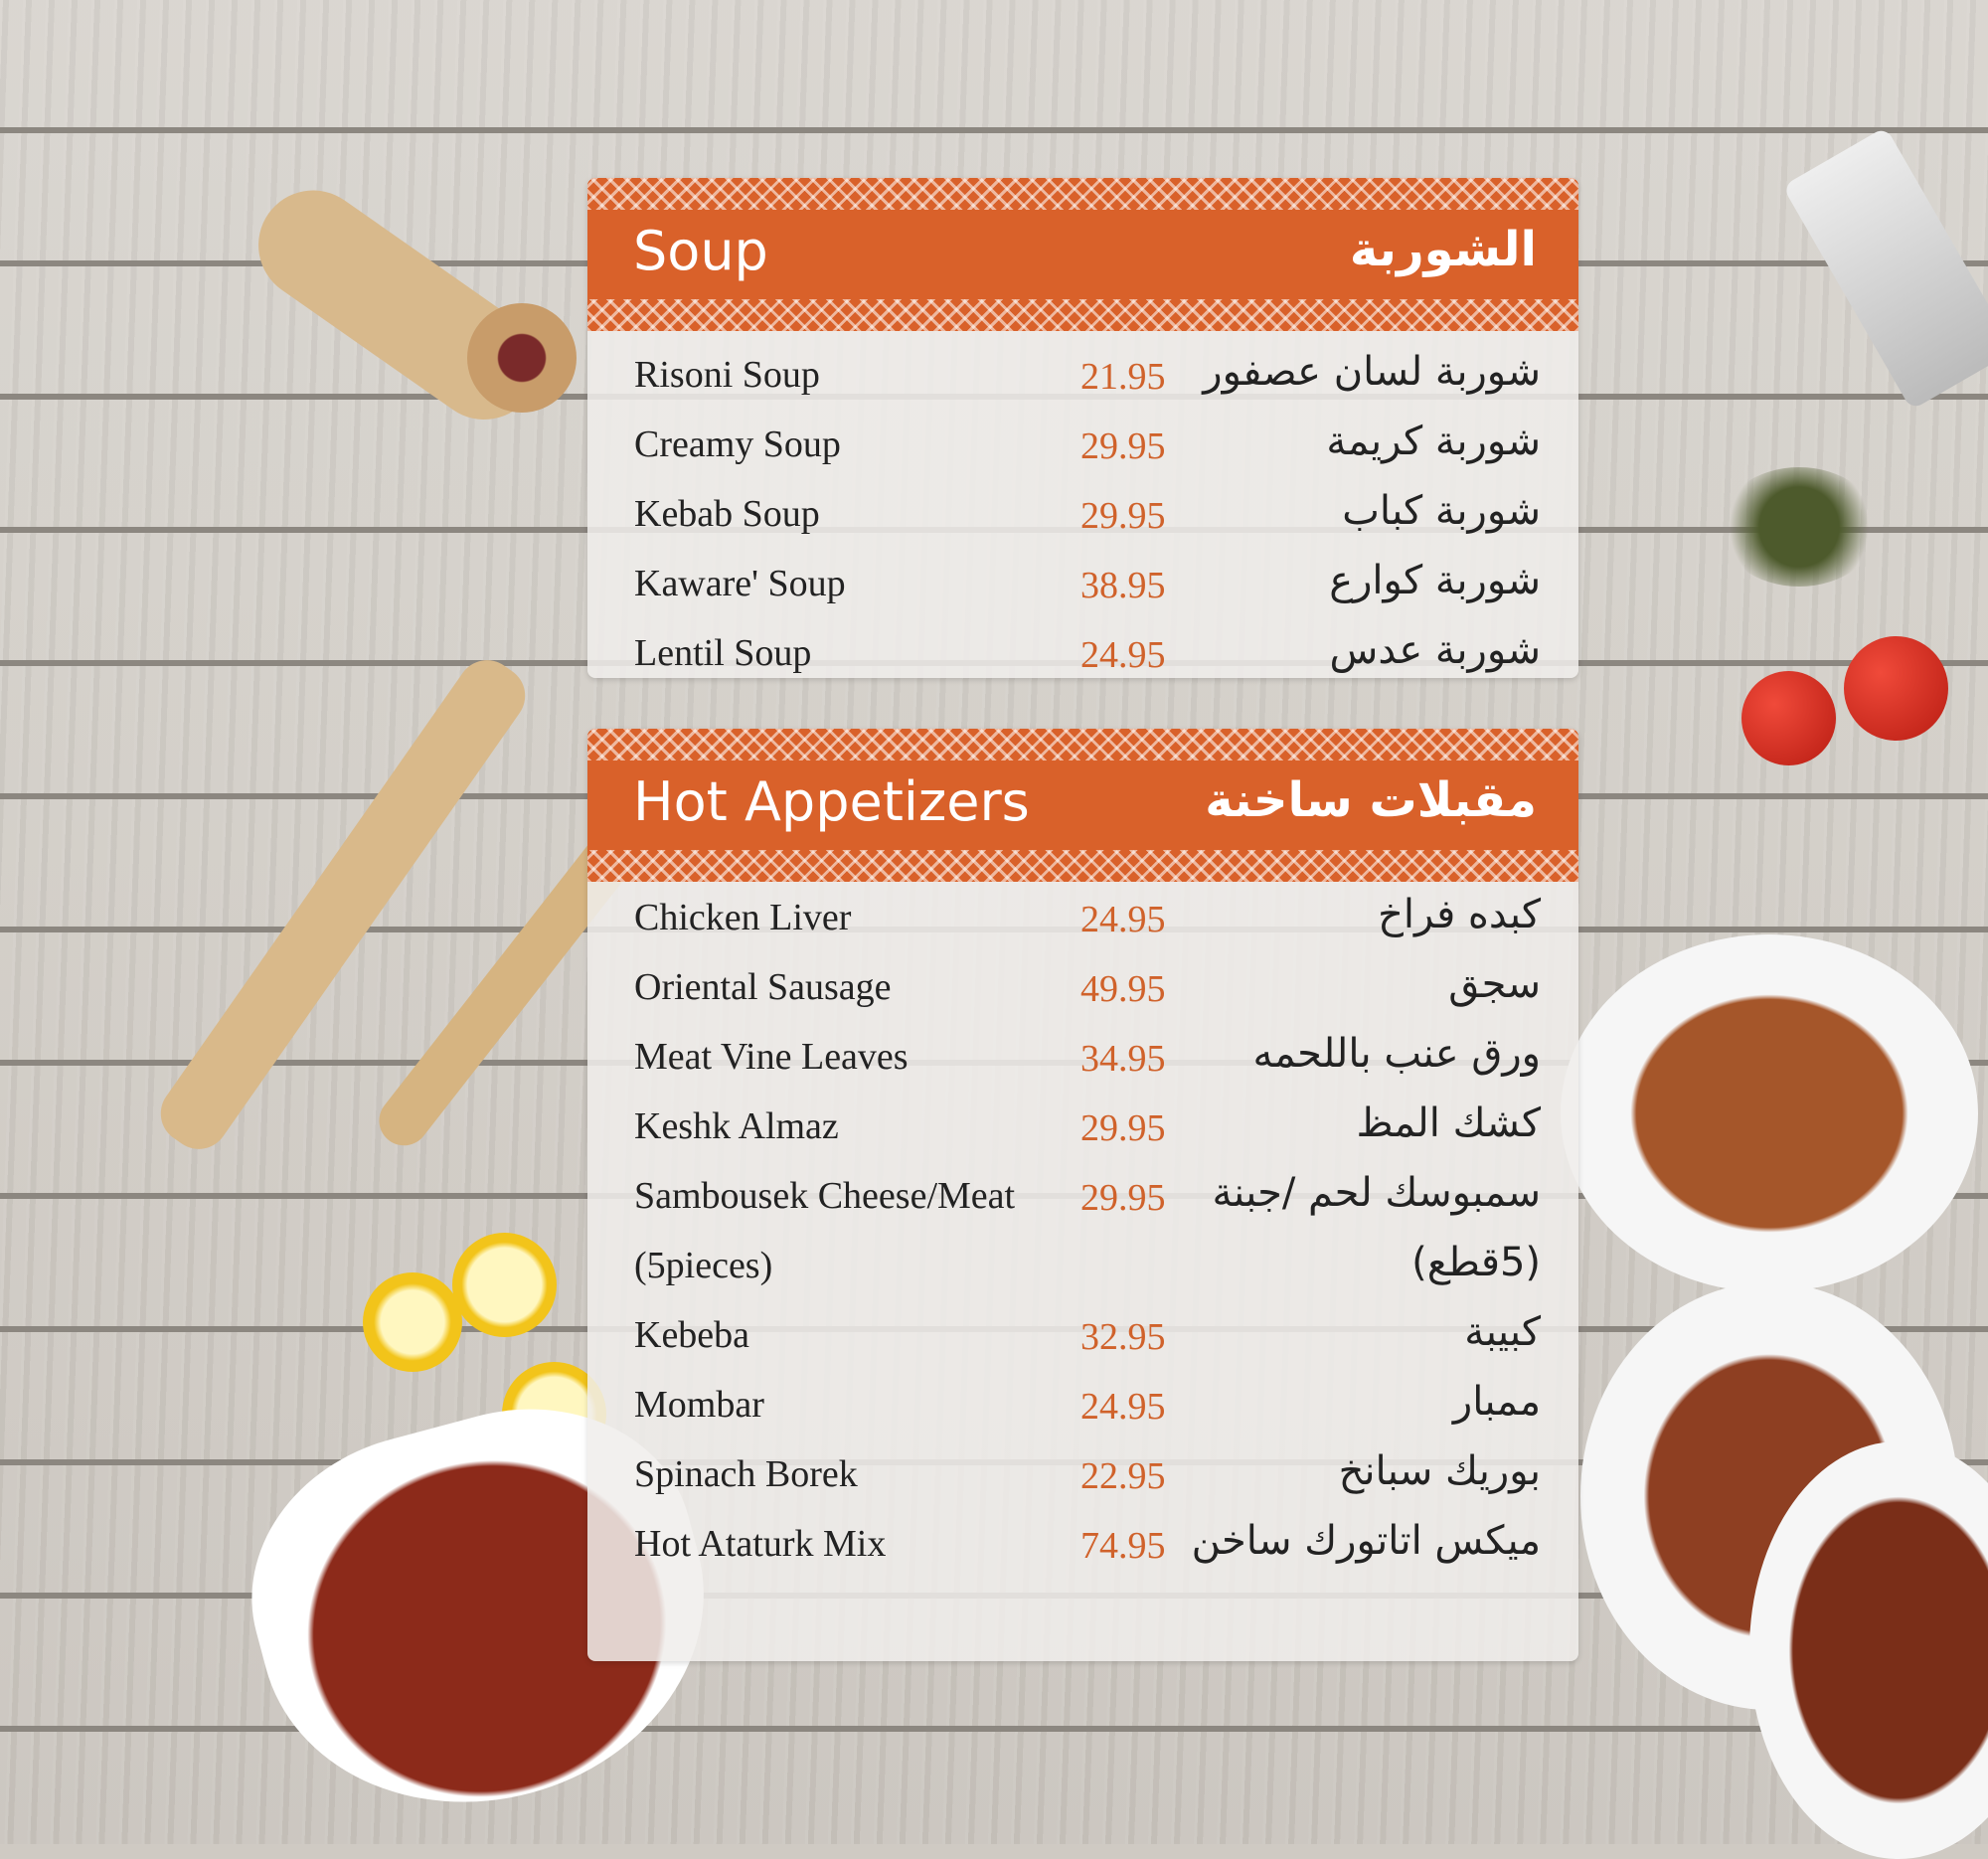 The width and height of the screenshot is (1988, 1859). What do you see at coordinates (1433, 441) in the screenshot?
I see `item-name-ar: شوربة كريمة` at bounding box center [1433, 441].